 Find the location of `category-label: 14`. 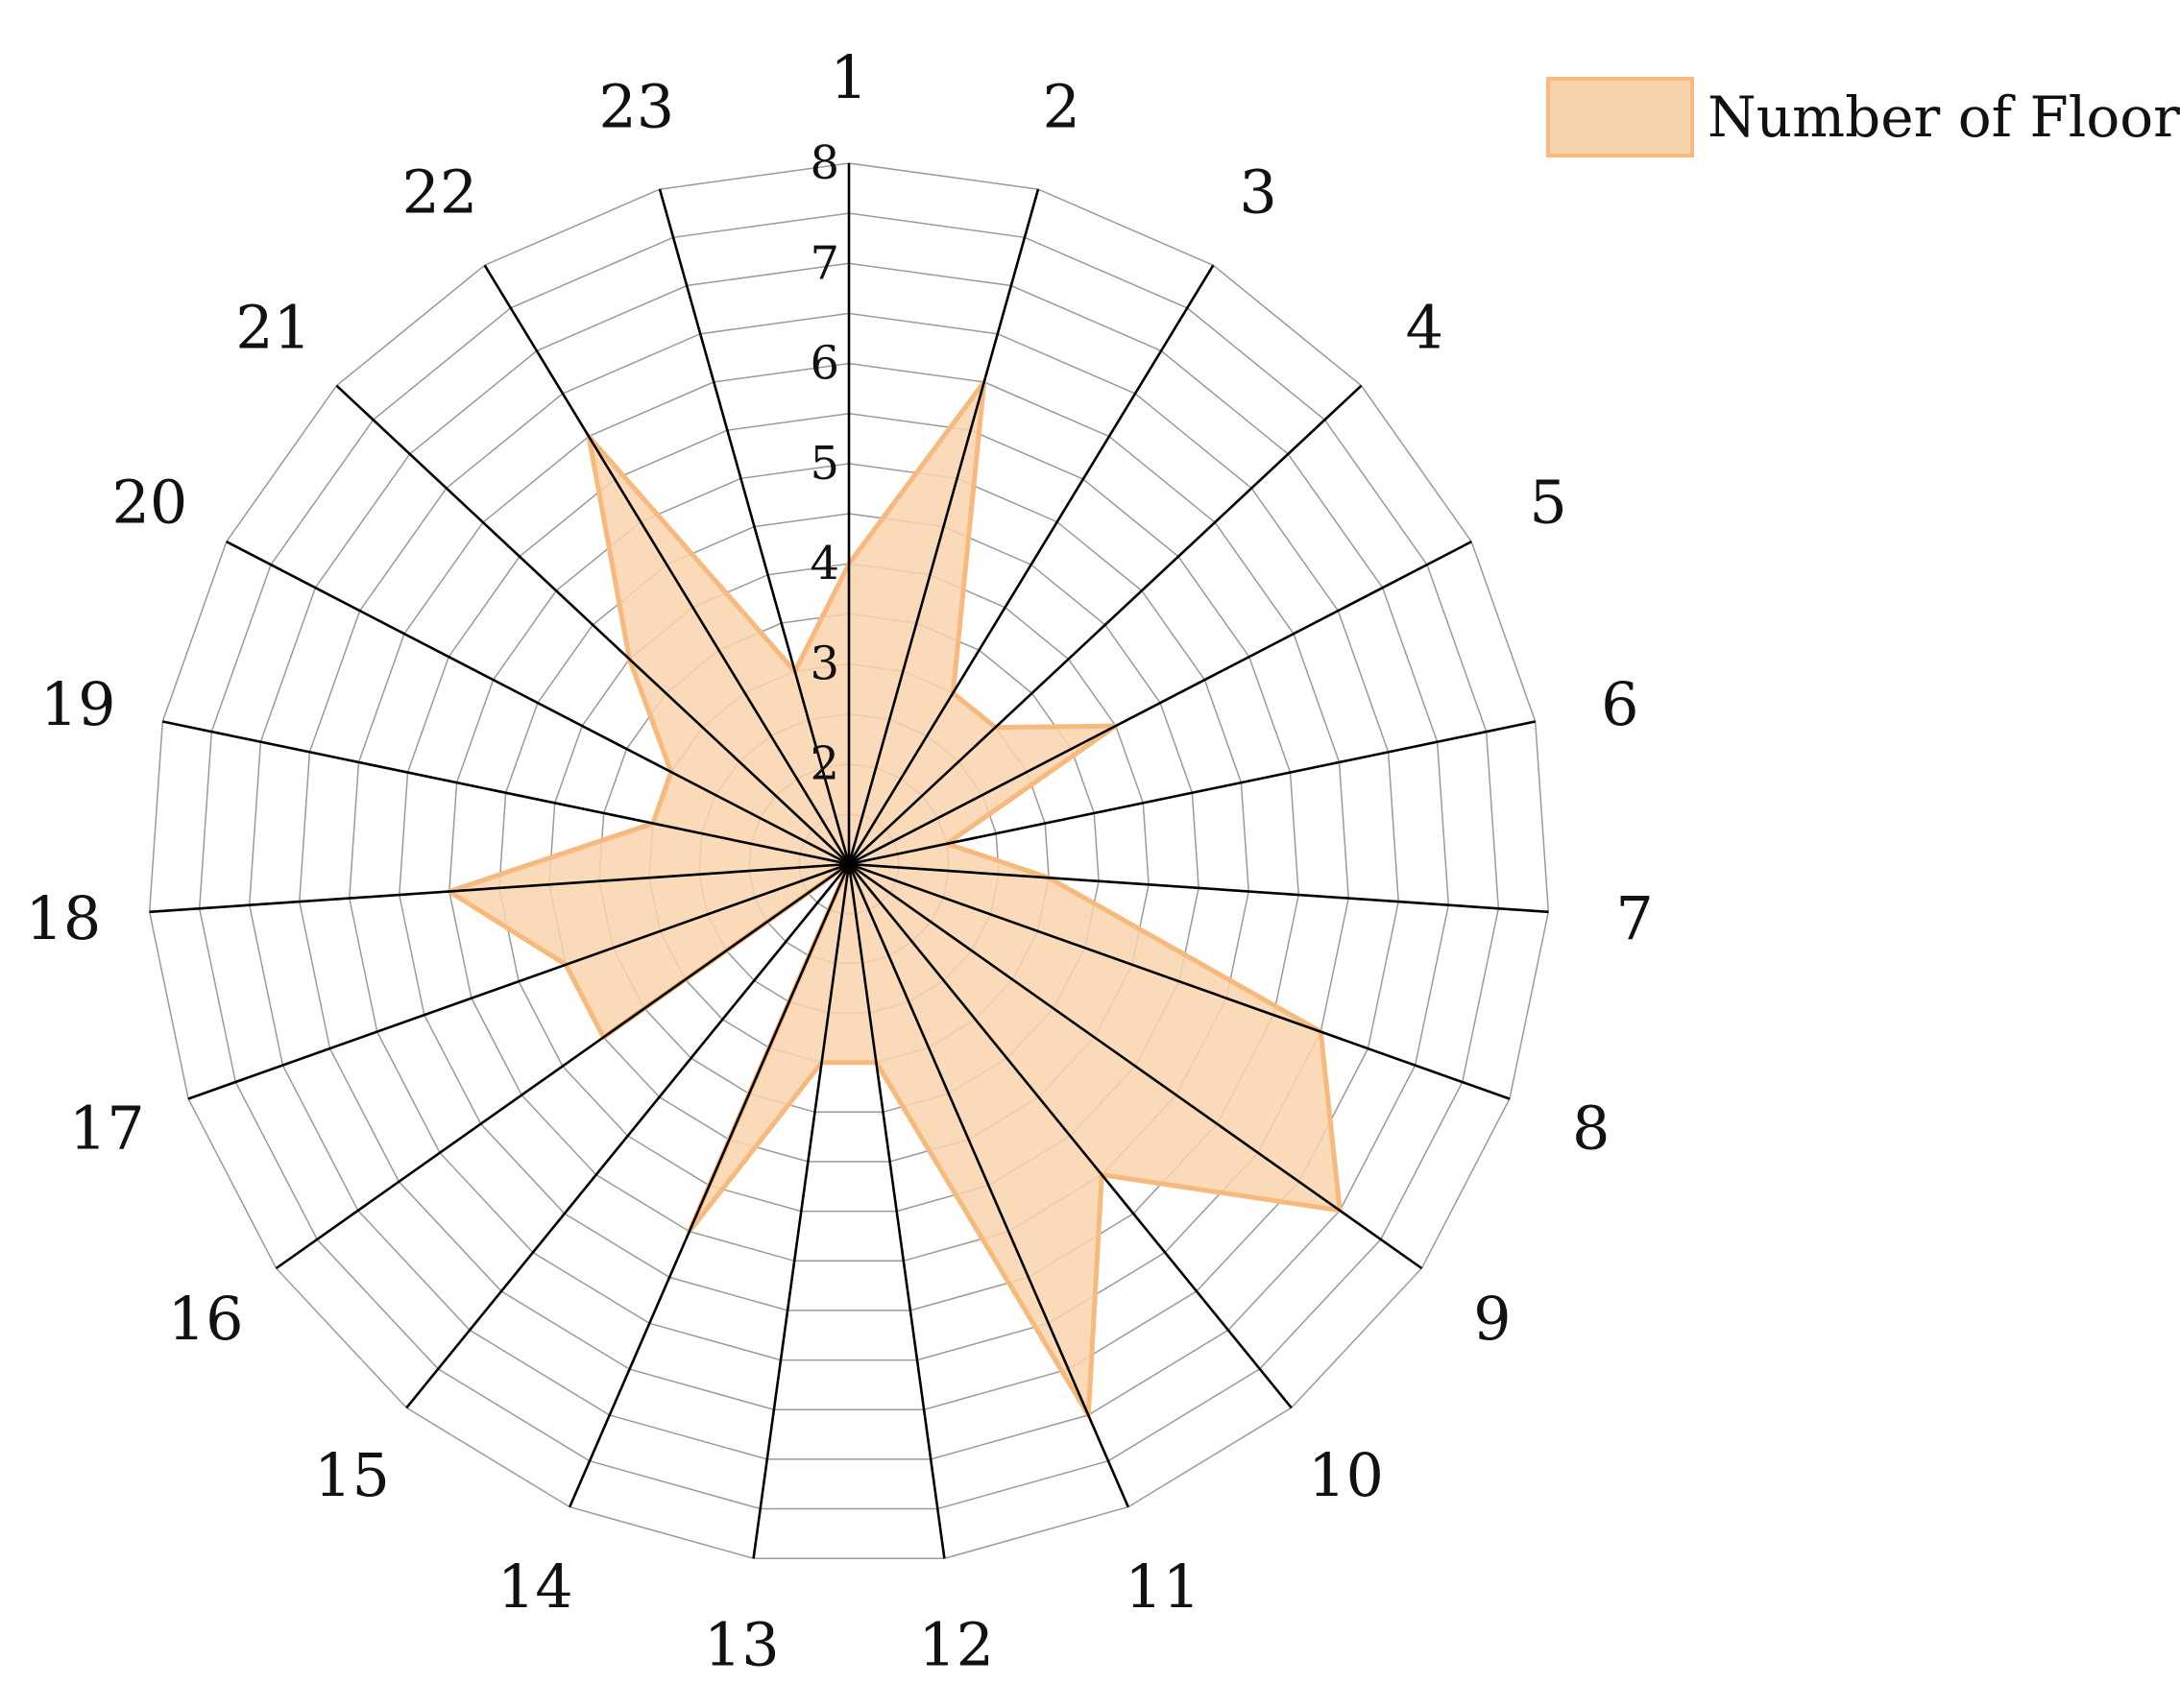

category-label: 14 is located at coordinates (535, 1587).